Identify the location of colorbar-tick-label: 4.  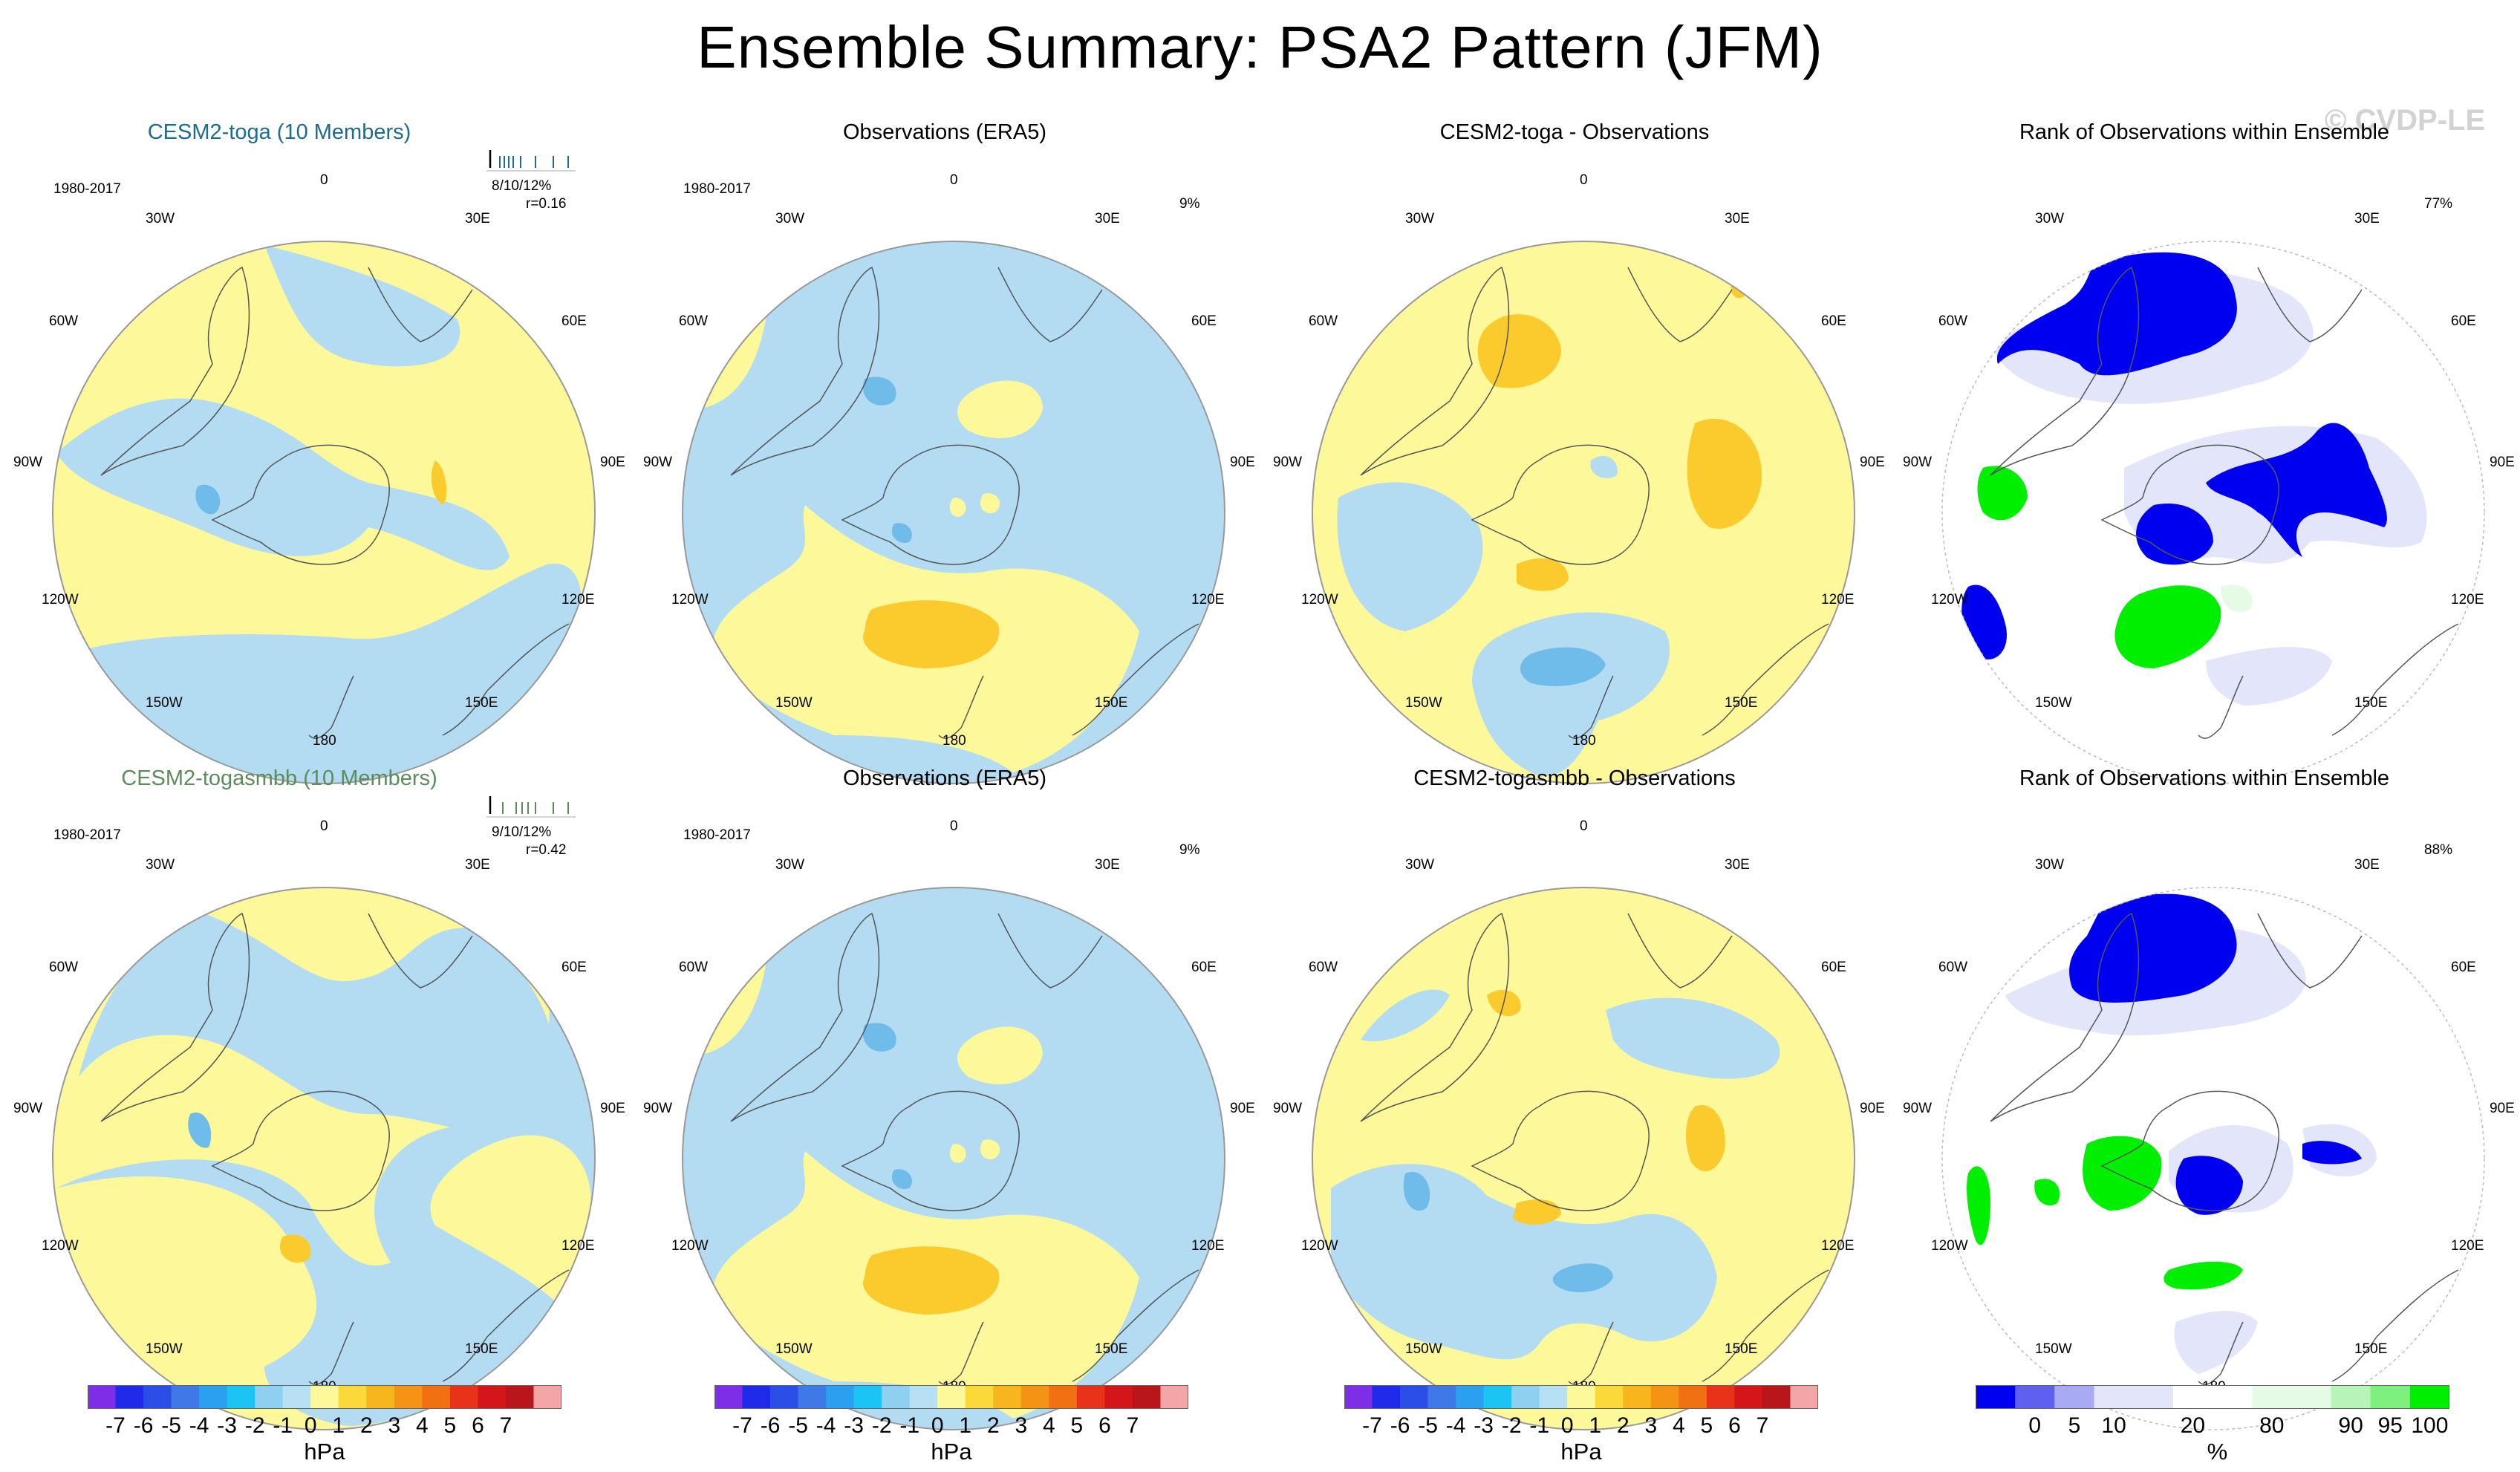
(1679, 1426).